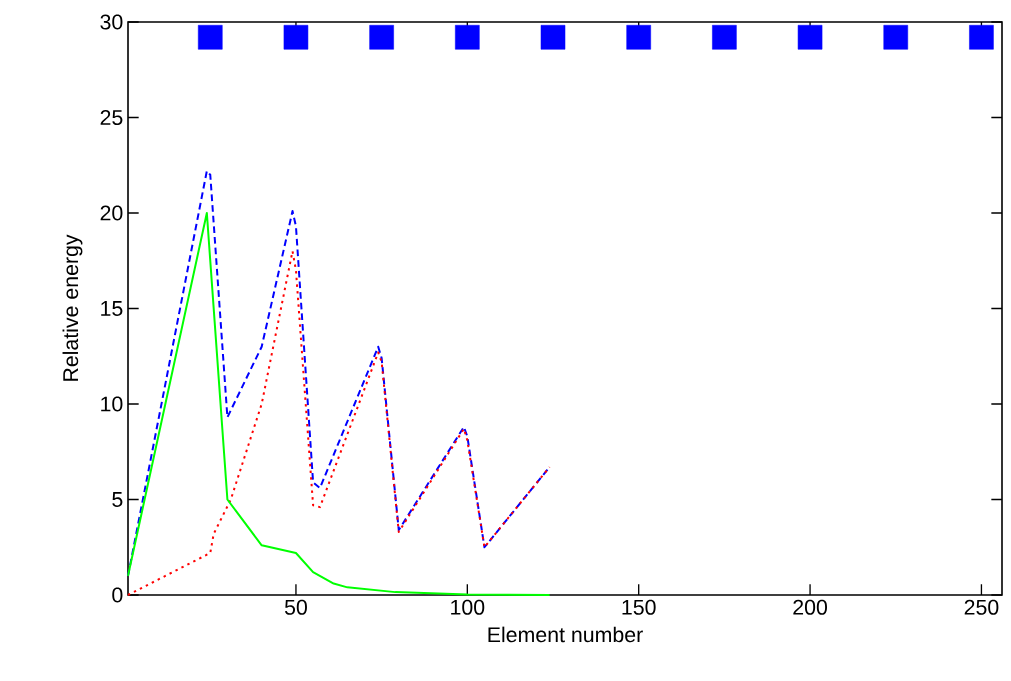 The height and width of the screenshot is (681, 1011). What do you see at coordinates (117, 499) in the screenshot?
I see `y-tick-label: 5` at bounding box center [117, 499].